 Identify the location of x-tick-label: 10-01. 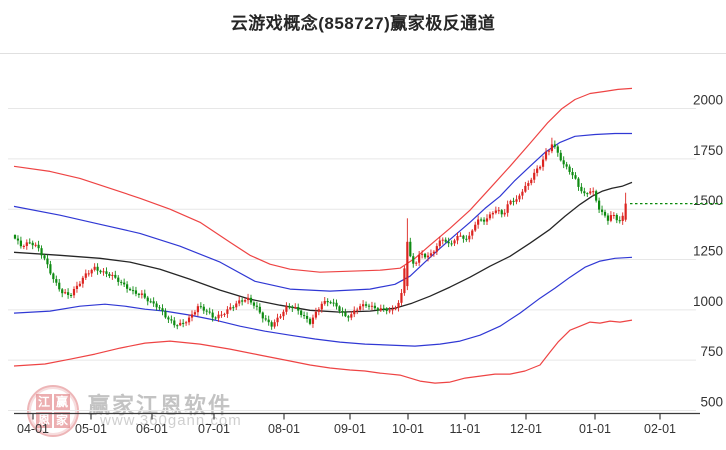
(408, 429).